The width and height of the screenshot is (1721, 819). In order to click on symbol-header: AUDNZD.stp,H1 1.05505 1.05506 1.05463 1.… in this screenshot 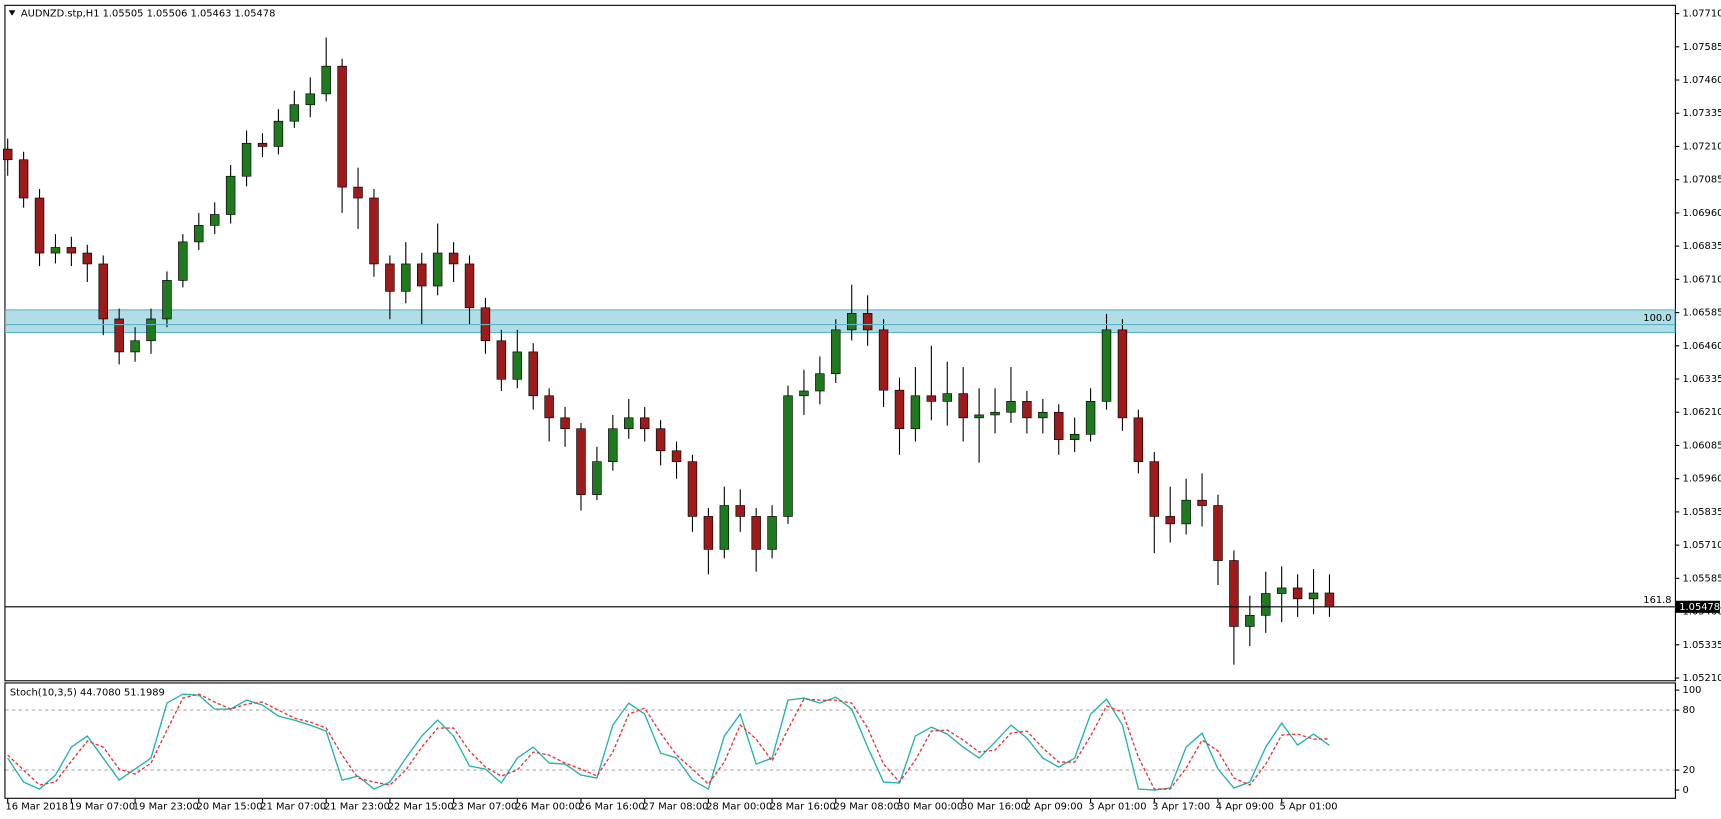, I will do `click(148, 14)`.